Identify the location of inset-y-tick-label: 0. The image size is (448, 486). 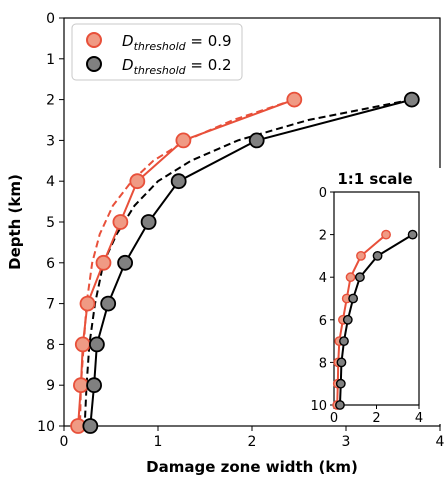
(323, 193).